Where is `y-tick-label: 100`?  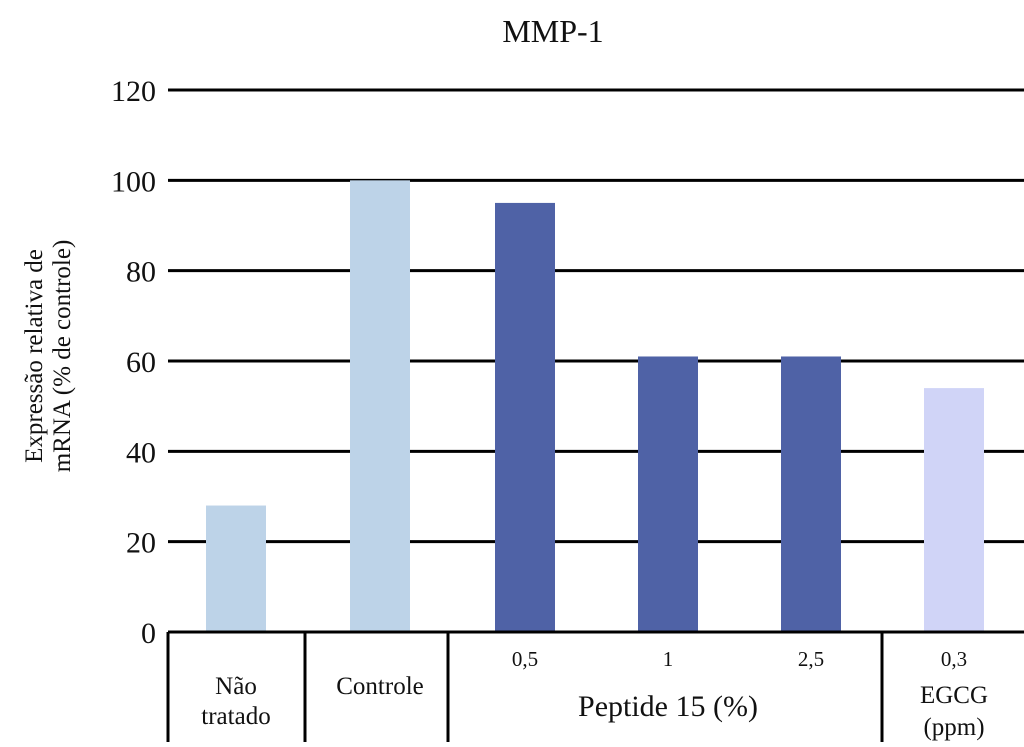
y-tick-label: 100 is located at coordinates (133, 181).